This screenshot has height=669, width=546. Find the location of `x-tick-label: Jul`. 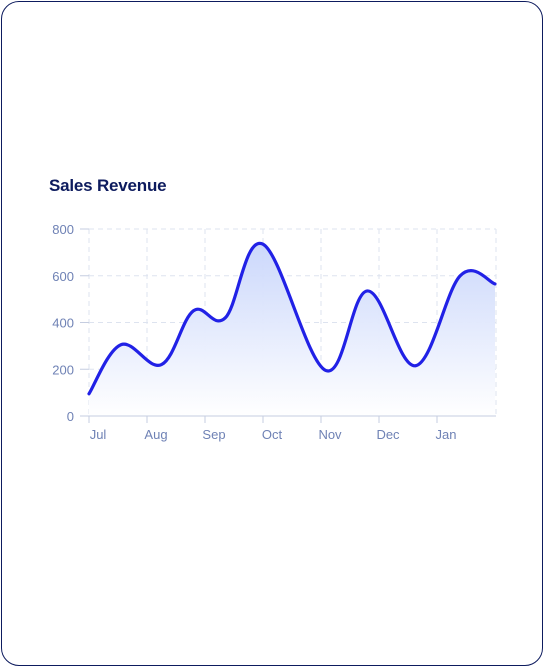

x-tick-label: Jul is located at coordinates (98, 434).